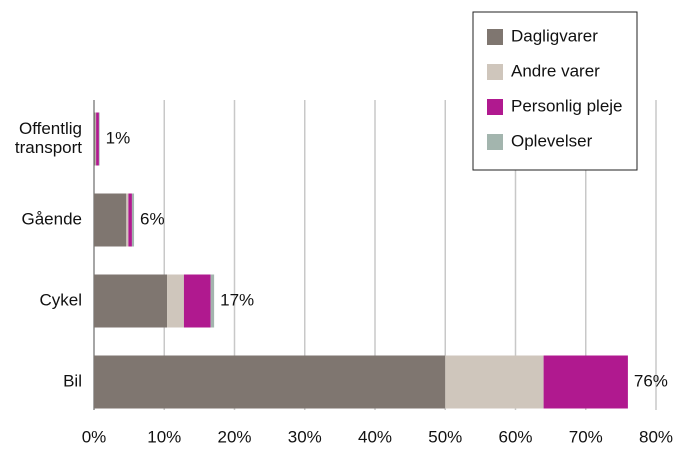 Image resolution: width=680 pixels, height=456 pixels. What do you see at coordinates (305, 436) in the screenshot?
I see `x-tick-label: 30%` at bounding box center [305, 436].